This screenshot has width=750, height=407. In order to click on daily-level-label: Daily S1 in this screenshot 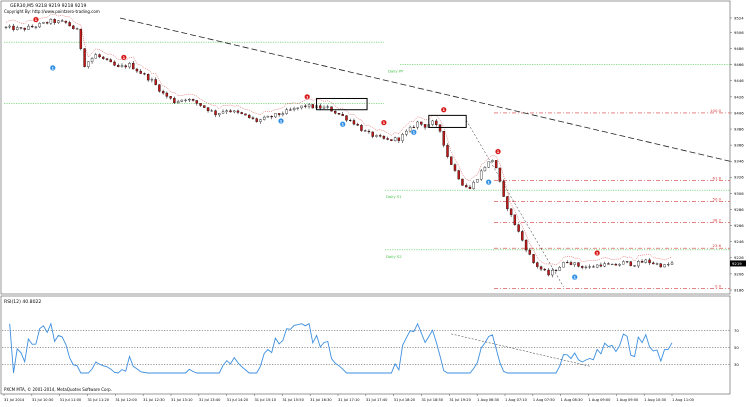, I will do `click(394, 196)`.